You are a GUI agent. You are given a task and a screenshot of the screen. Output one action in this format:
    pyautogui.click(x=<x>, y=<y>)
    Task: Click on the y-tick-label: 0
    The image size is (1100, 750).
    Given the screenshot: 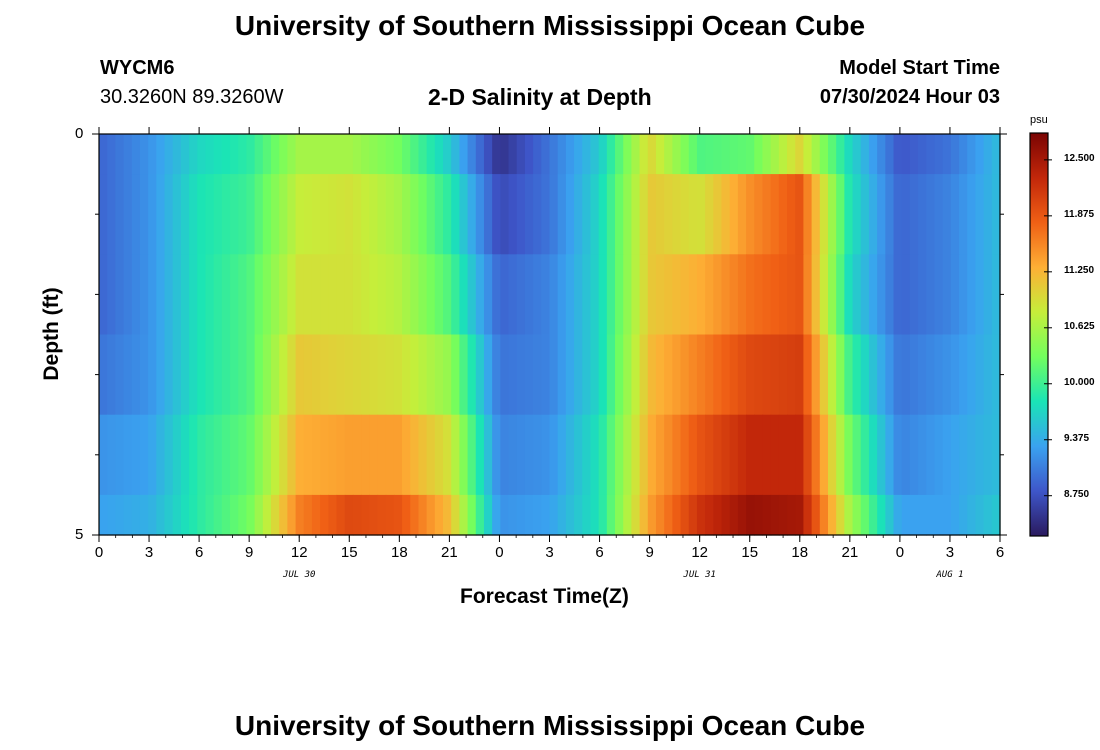 What is the action you would take?
    pyautogui.click(x=79, y=133)
    